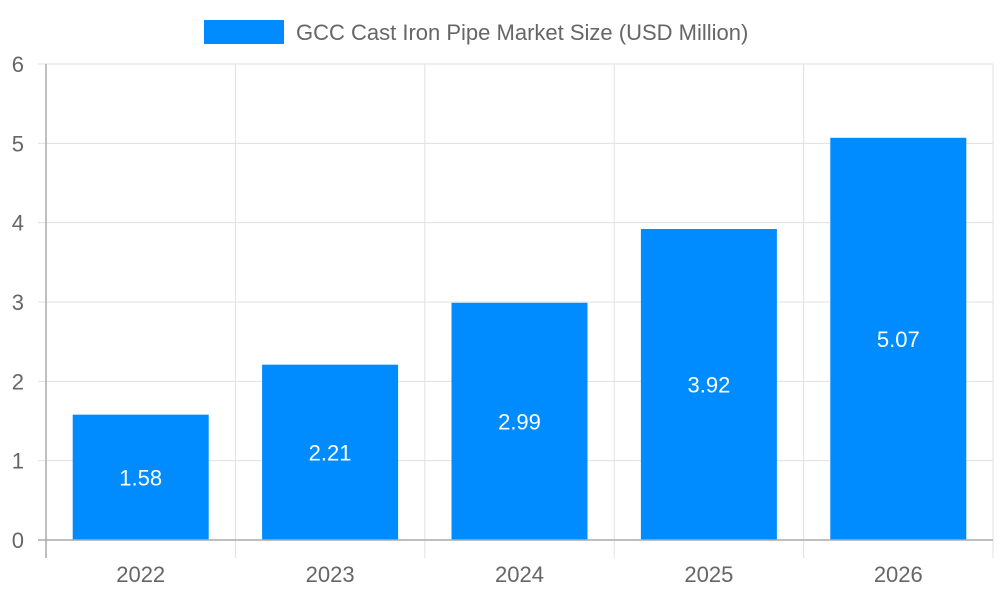  What do you see at coordinates (330, 574) in the screenshot?
I see `x-tick-label: 2023` at bounding box center [330, 574].